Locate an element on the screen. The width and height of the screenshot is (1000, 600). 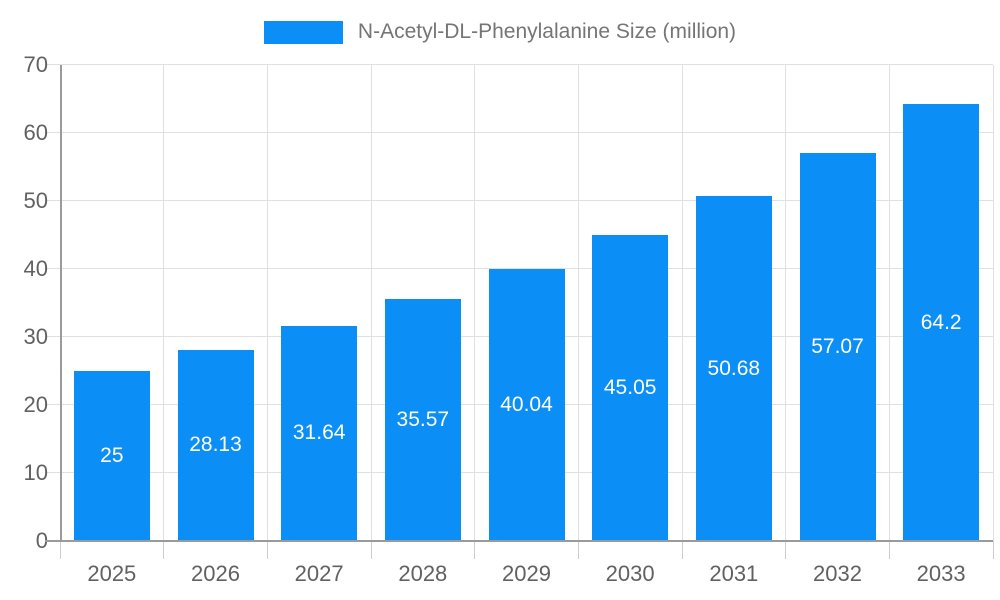
bar-value-label: 64.2 is located at coordinates (941, 322).